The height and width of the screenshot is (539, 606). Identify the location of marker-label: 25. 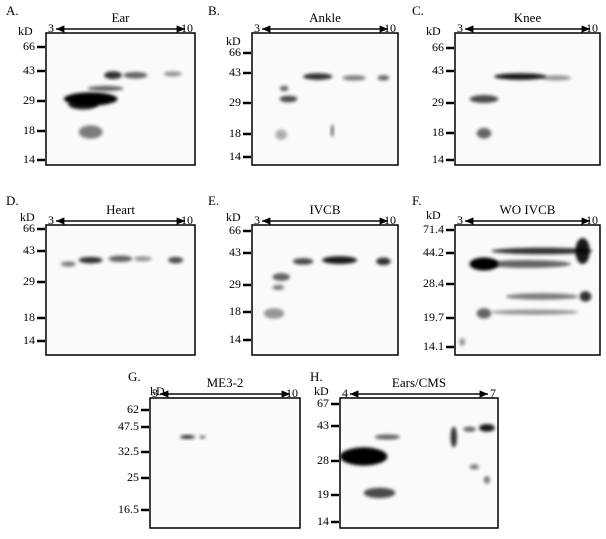
(133, 477).